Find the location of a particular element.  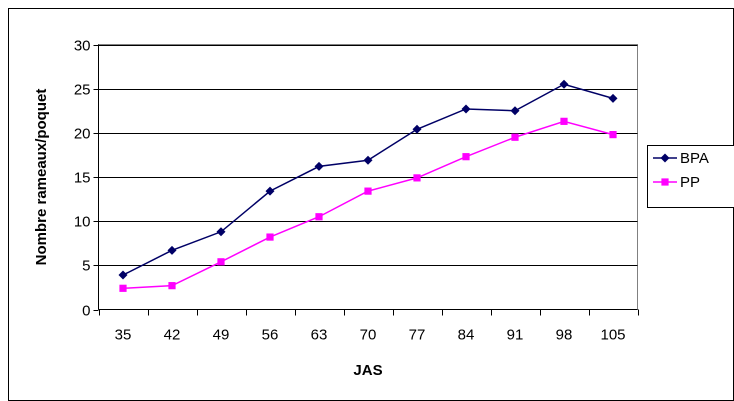

legend-box is located at coordinates (690, 176).